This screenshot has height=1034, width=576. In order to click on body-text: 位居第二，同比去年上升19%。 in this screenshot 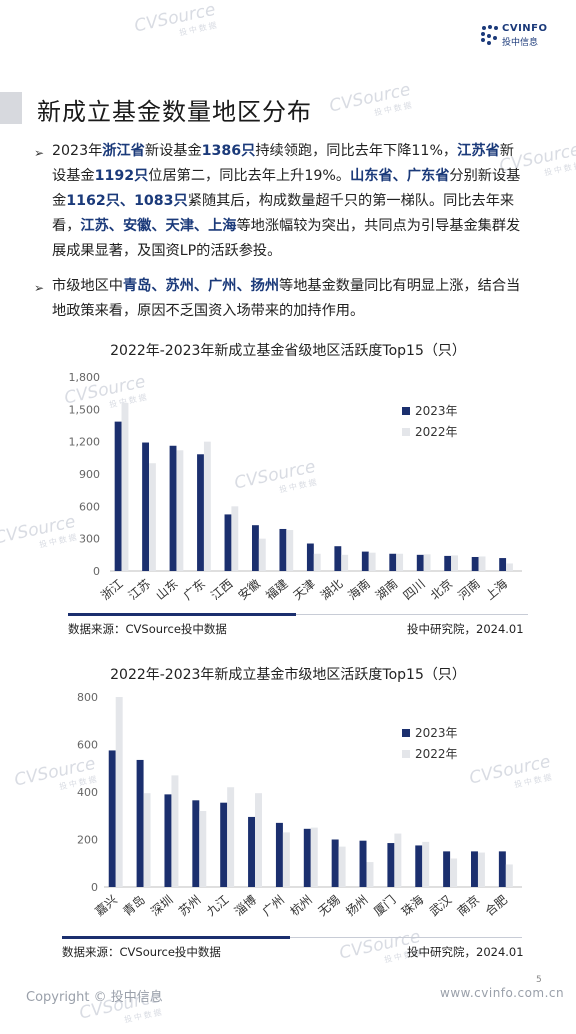, I will do `click(249, 176)`.